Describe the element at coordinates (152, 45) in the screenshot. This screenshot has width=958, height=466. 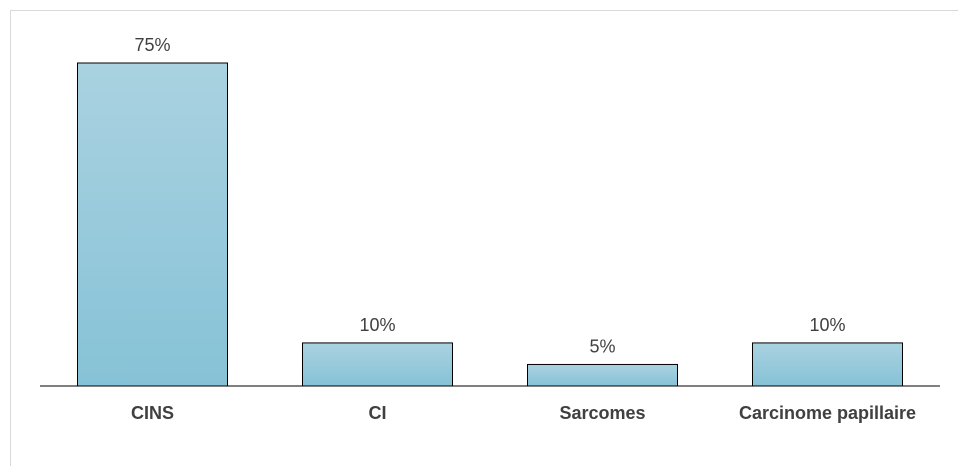
I see `value-label: 75%` at that location.